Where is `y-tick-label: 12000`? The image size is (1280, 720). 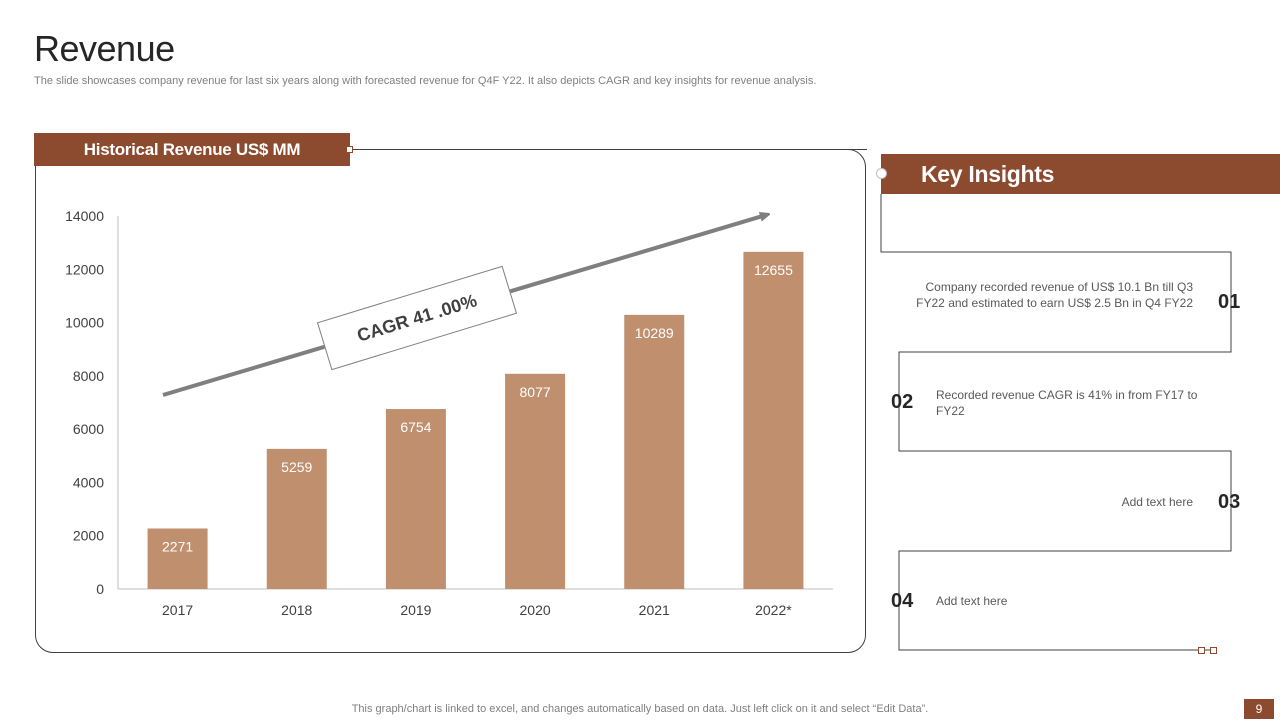
y-tick-label: 12000 is located at coordinates (84, 269).